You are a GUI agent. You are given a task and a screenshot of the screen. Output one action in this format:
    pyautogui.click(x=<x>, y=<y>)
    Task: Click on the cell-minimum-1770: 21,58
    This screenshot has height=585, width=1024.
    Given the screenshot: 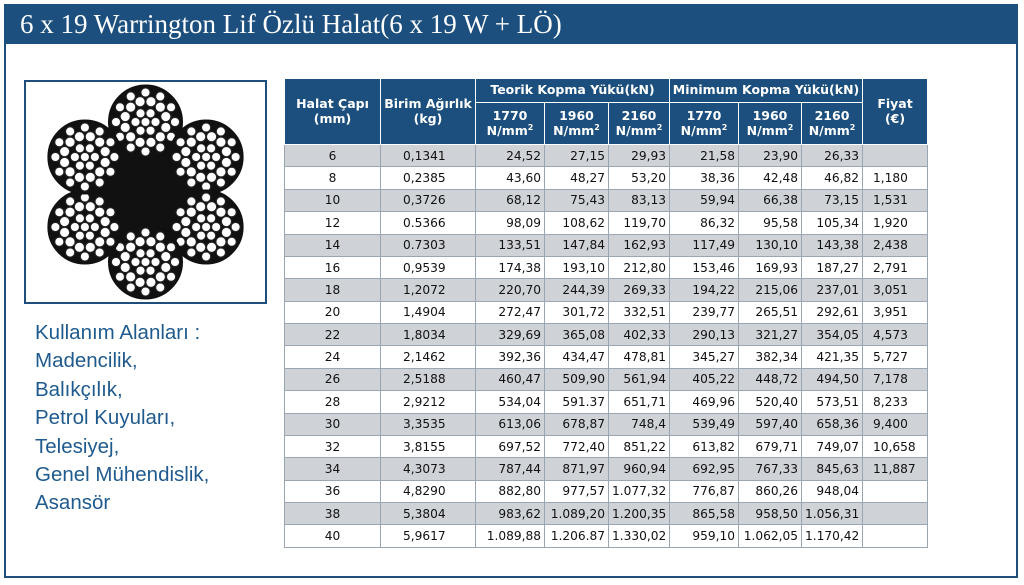 What is the action you would take?
    pyautogui.click(x=704, y=155)
    